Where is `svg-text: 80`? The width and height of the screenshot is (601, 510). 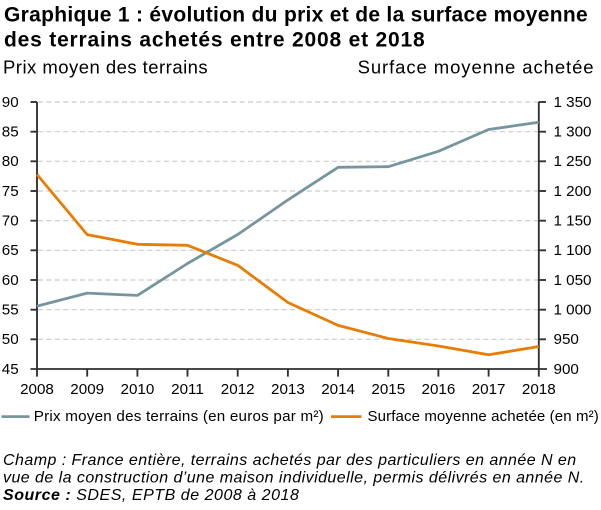
svg-text: 80 is located at coordinates (10, 161).